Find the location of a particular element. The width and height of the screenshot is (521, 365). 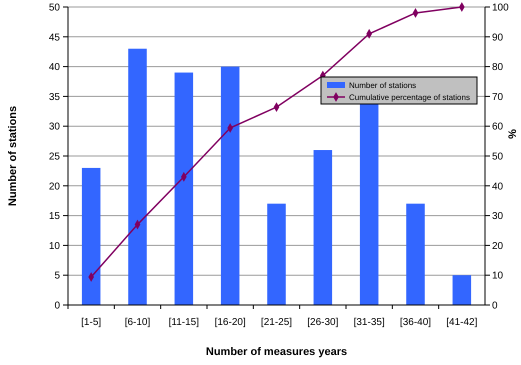

x-tick-label: [6-10] is located at coordinates (137, 322).